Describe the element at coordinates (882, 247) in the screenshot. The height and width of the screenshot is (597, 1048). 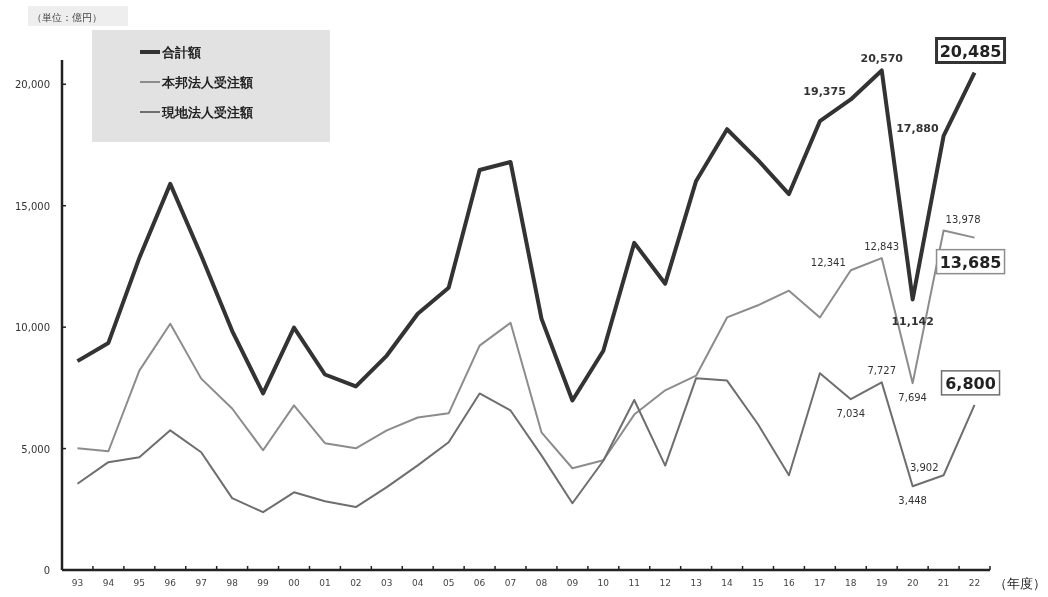
I see `data-label: 12,843` at that location.